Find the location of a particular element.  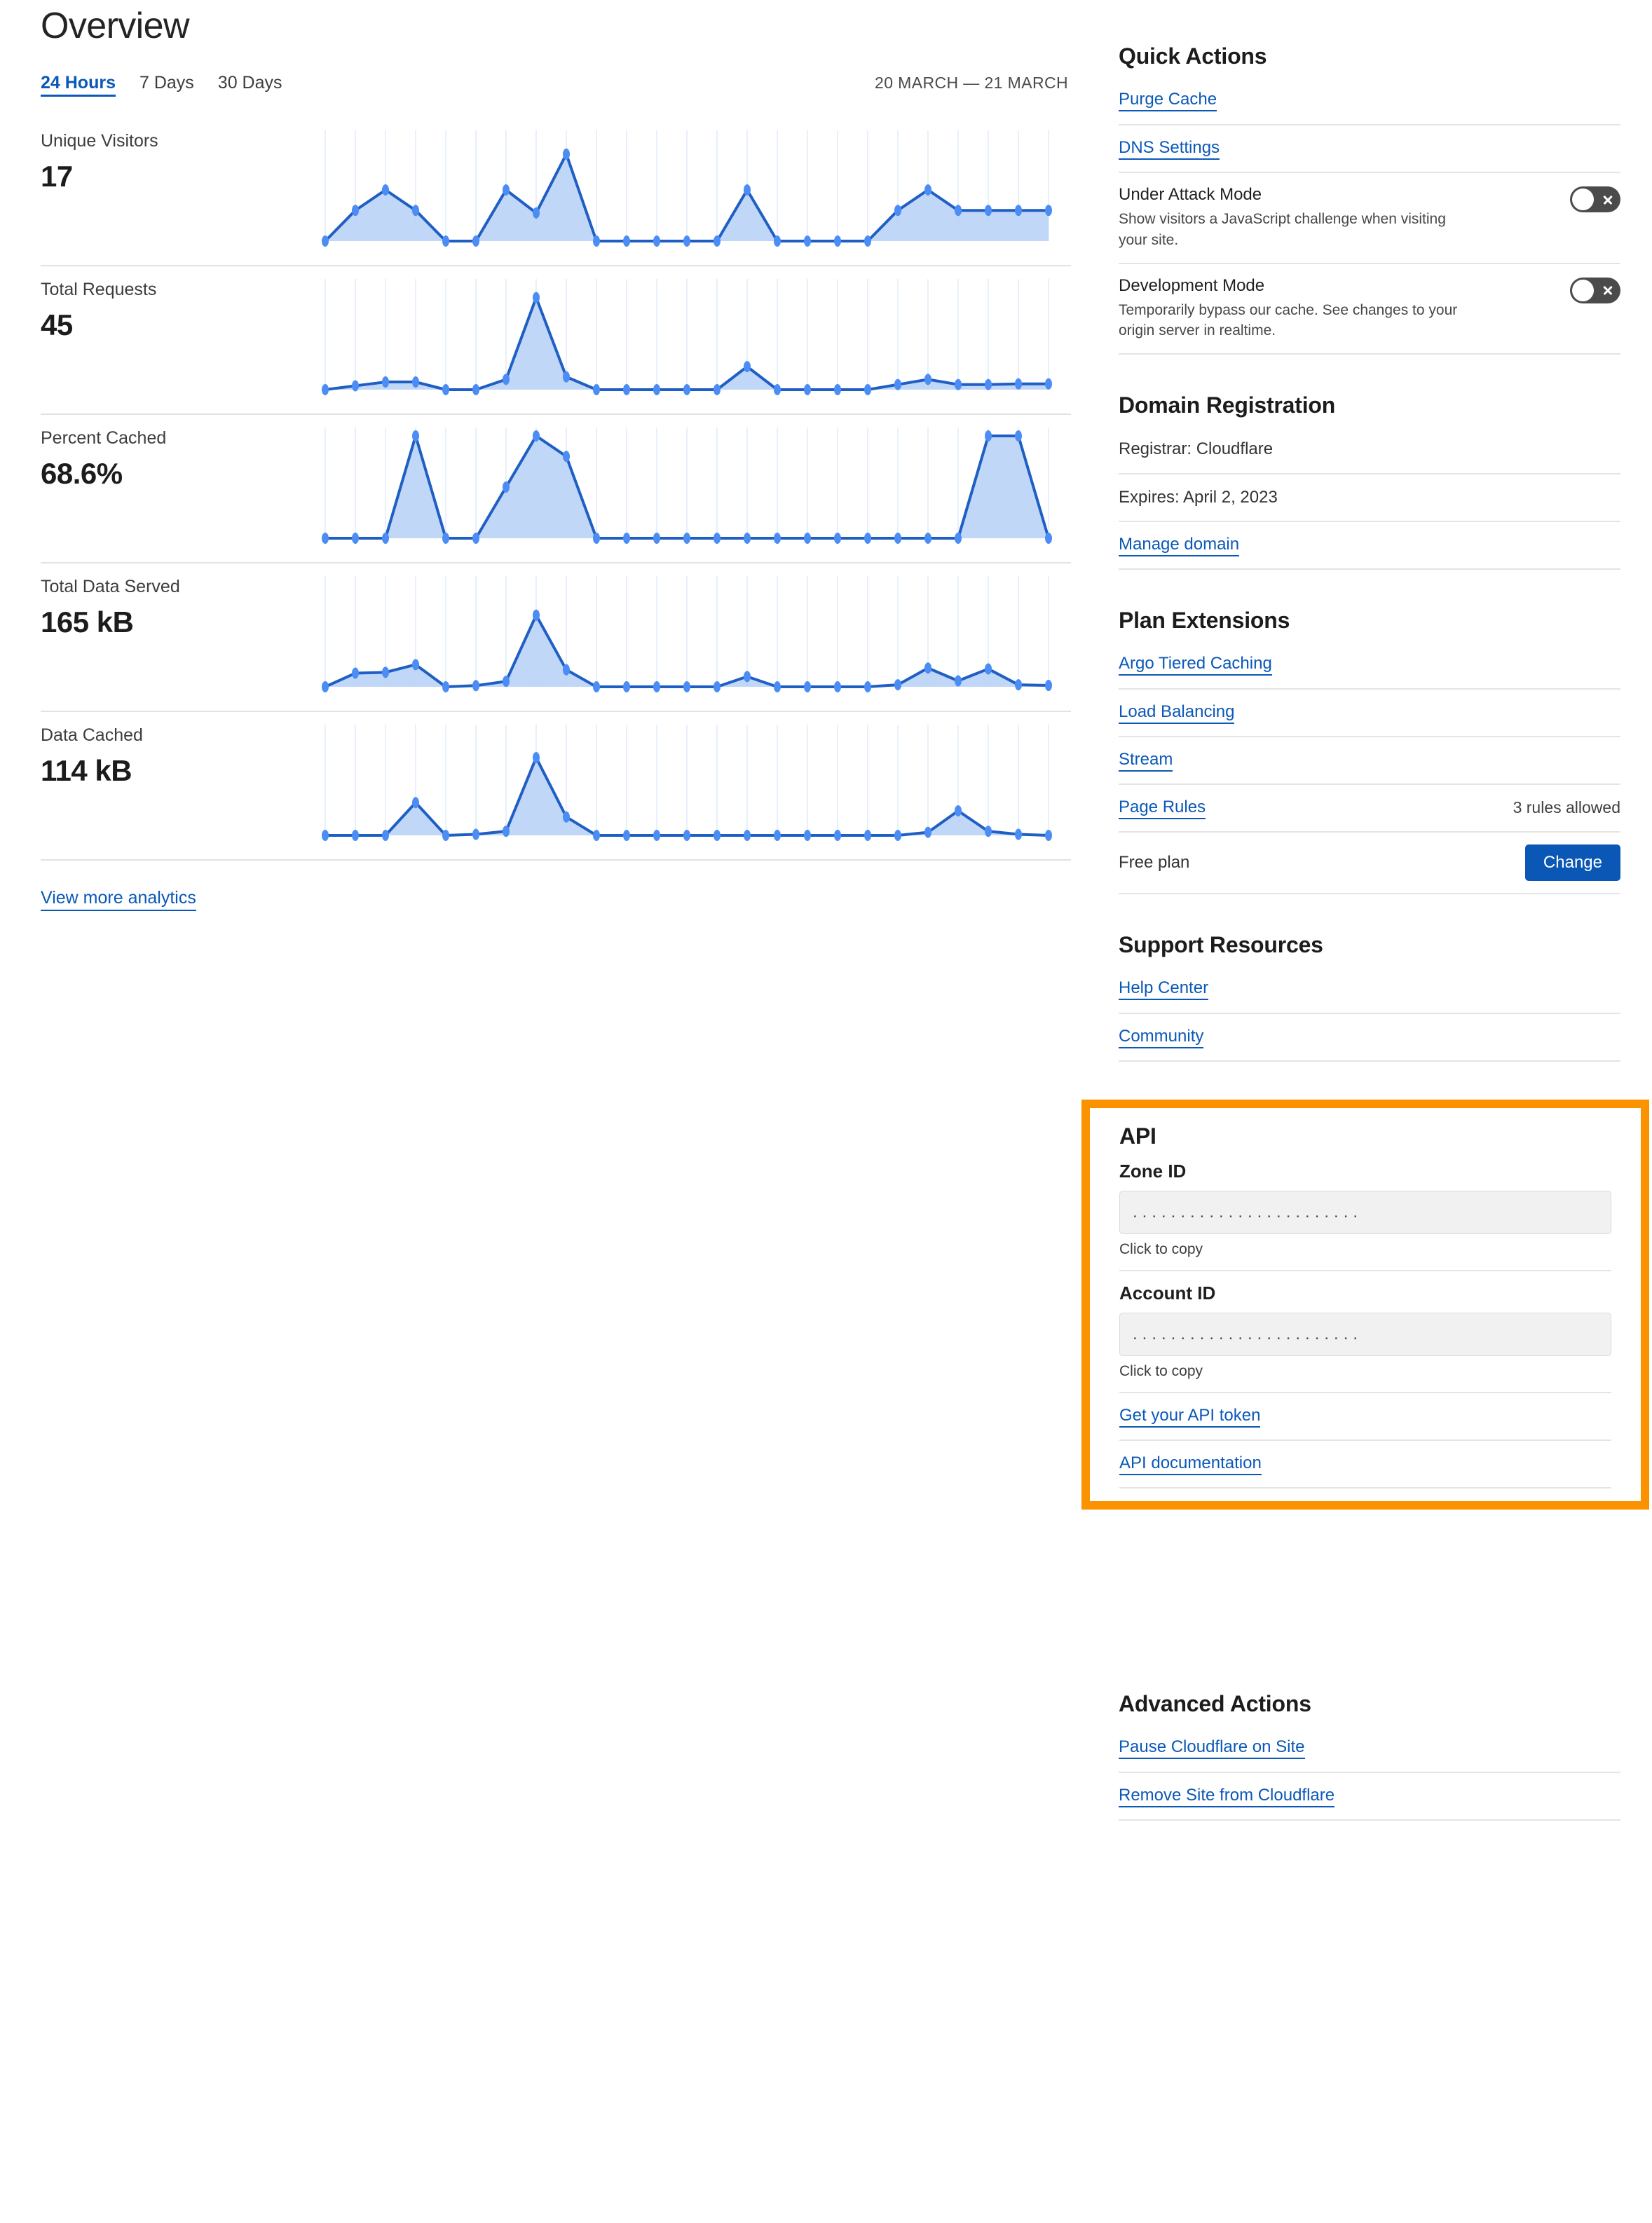

row-left: Load Balancing is located at coordinates (1369, 713).